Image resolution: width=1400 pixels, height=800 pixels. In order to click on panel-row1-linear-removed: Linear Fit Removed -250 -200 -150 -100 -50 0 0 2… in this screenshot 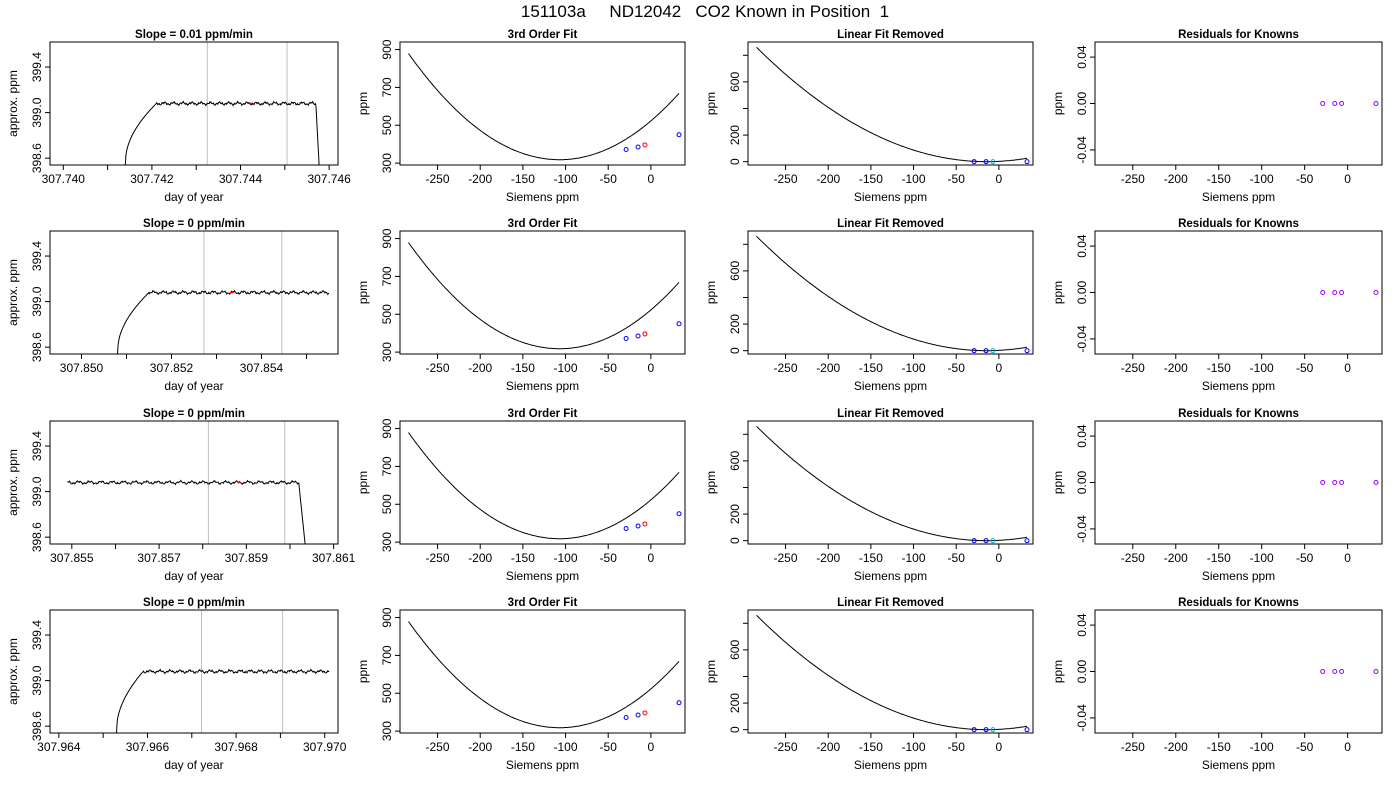, I will do `click(869, 116)`.